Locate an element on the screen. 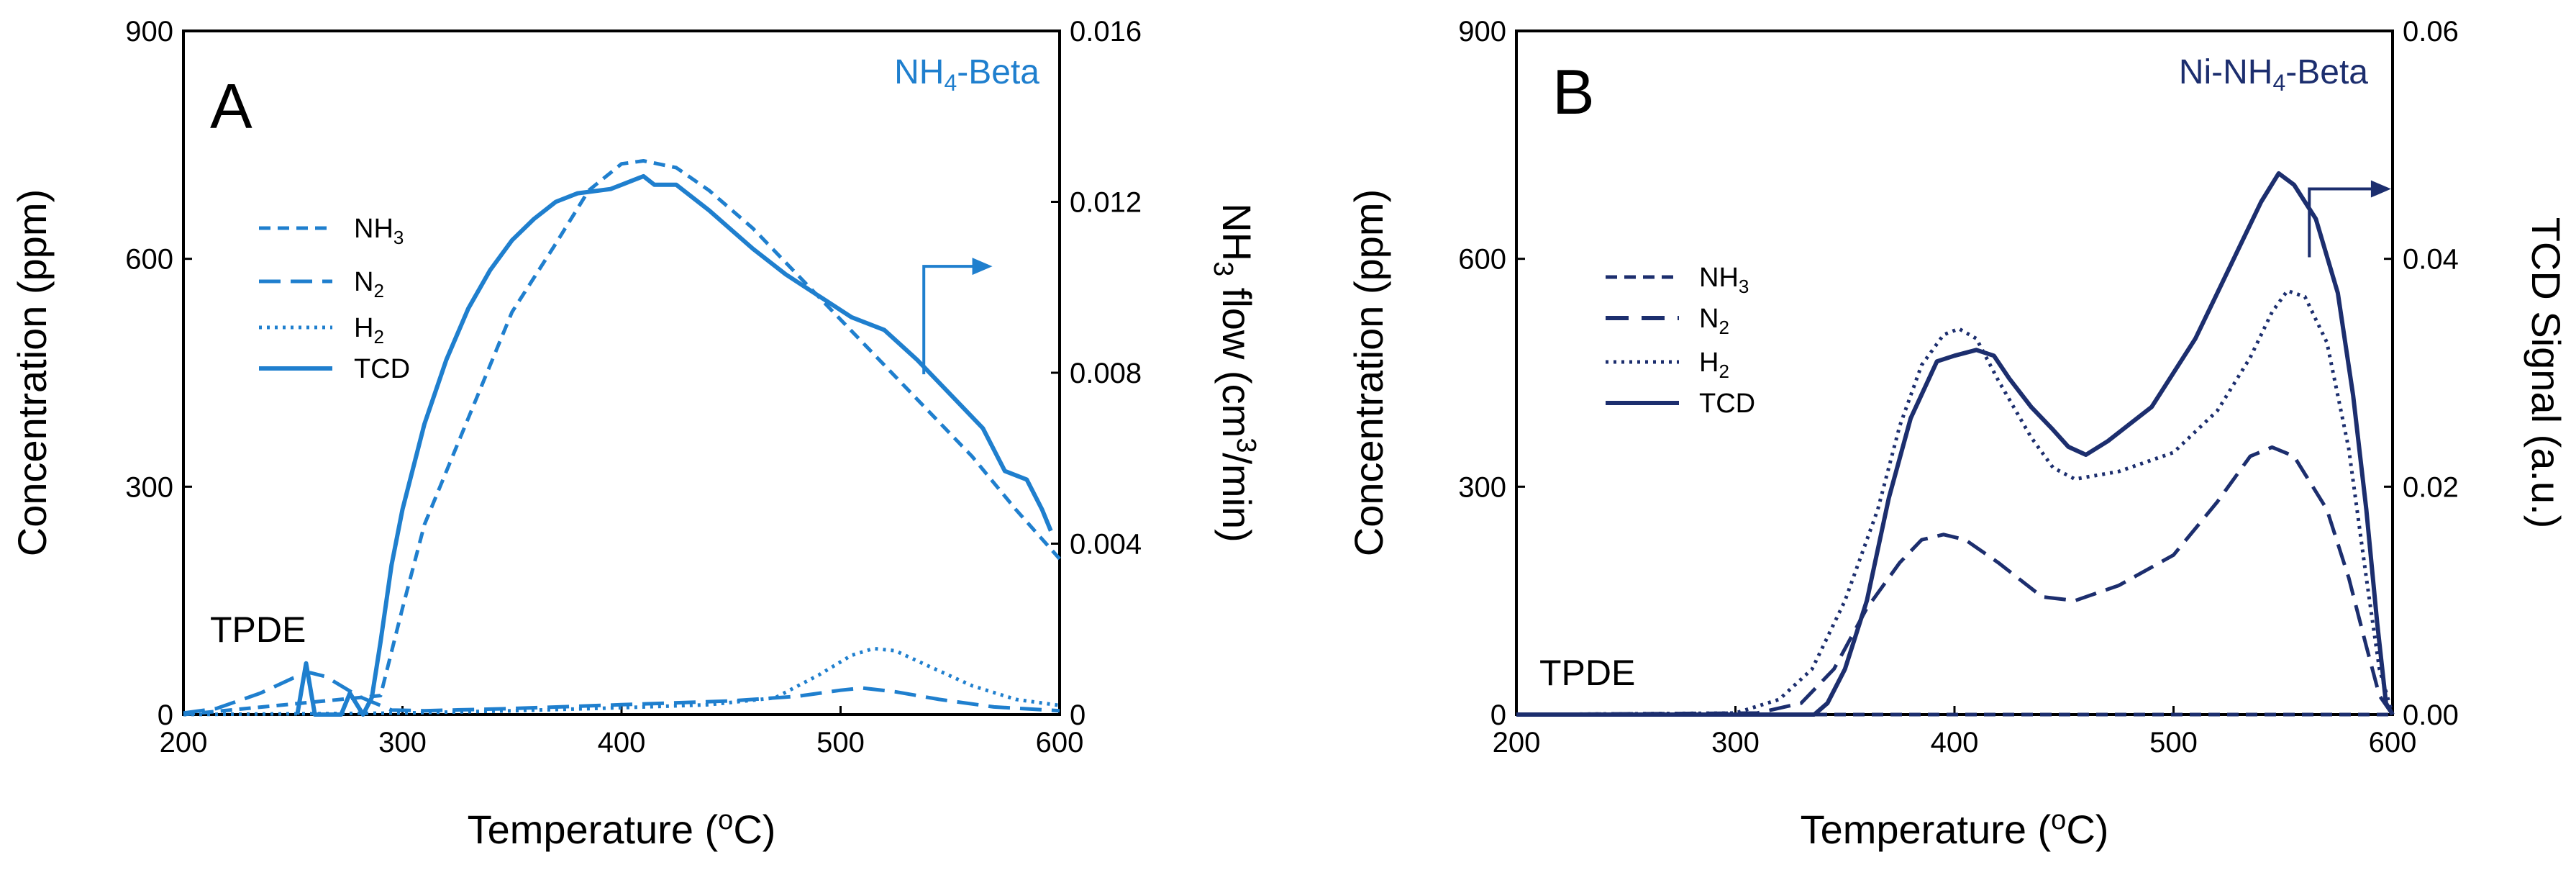 The height and width of the screenshot is (870, 2576). legend-b: NH3 N2 H2 TCD is located at coordinates (1681, 341).